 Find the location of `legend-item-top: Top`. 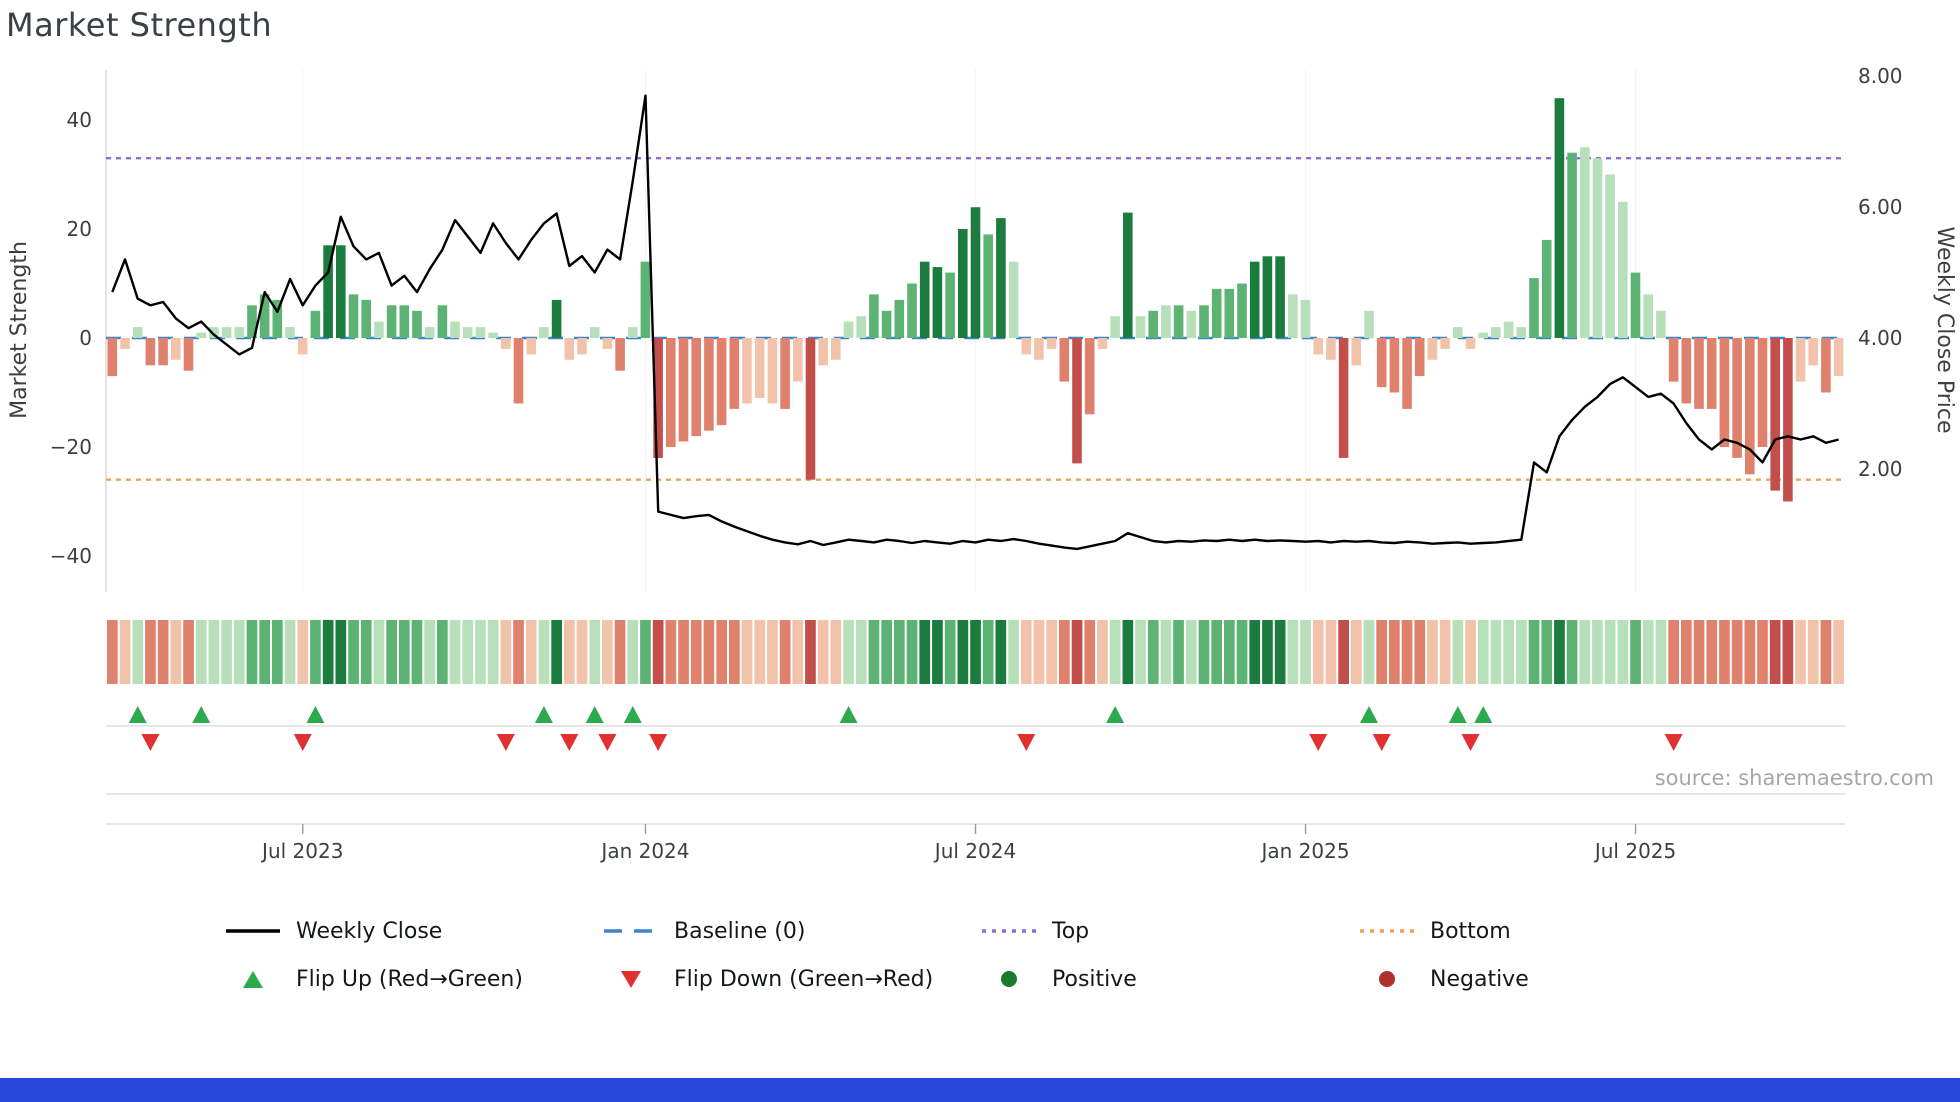

legend-item-top: Top is located at coordinates (1169, 931).